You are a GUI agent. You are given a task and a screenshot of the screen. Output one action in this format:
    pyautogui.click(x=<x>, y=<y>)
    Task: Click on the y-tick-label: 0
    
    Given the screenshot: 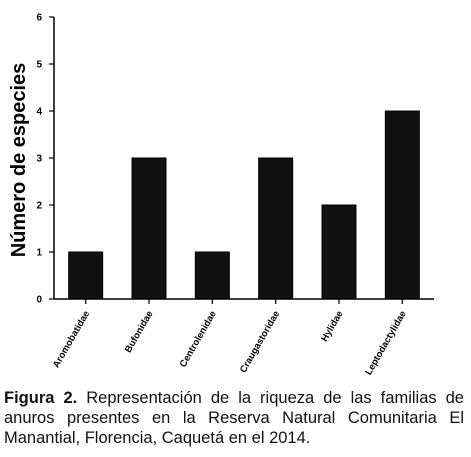 What is the action you would take?
    pyautogui.click(x=39, y=300)
    